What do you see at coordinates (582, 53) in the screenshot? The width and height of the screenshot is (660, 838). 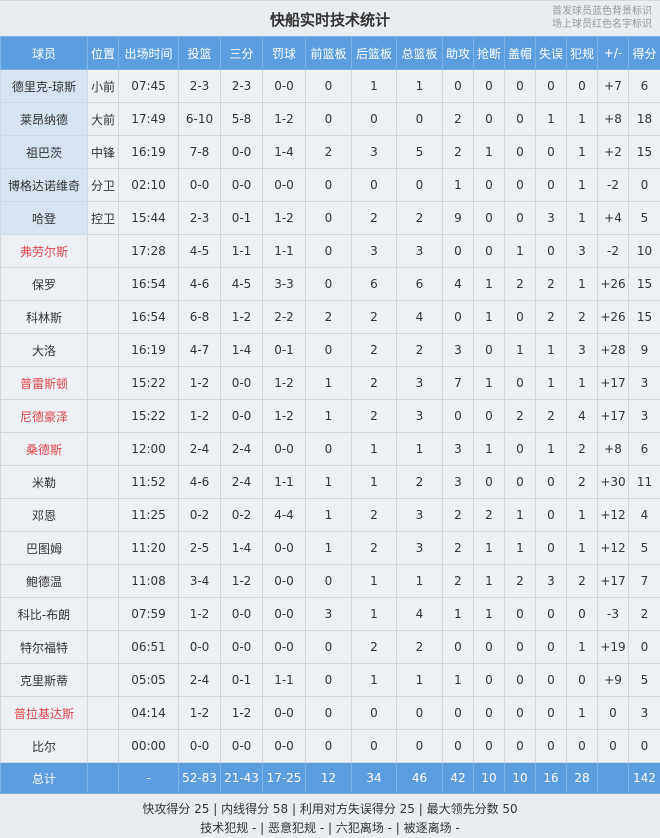 I see `column-header: 犯规` at bounding box center [582, 53].